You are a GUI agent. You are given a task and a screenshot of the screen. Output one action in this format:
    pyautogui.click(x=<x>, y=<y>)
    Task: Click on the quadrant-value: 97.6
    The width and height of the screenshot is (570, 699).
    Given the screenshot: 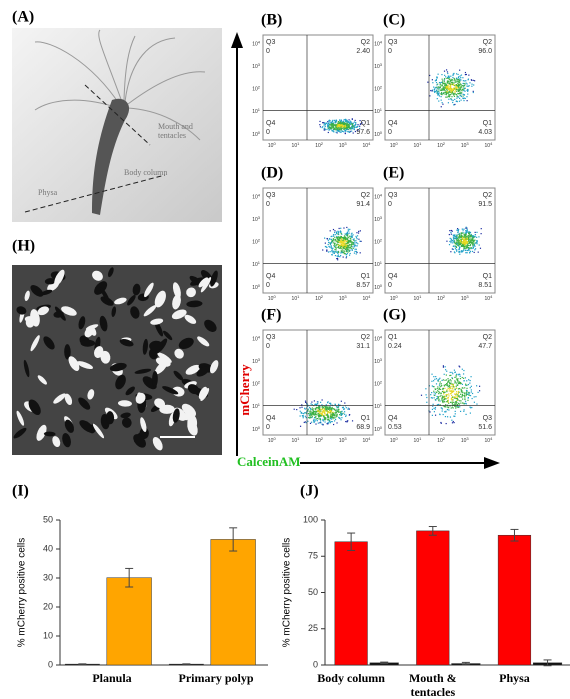 What is the action you would take?
    pyautogui.click(x=363, y=132)
    